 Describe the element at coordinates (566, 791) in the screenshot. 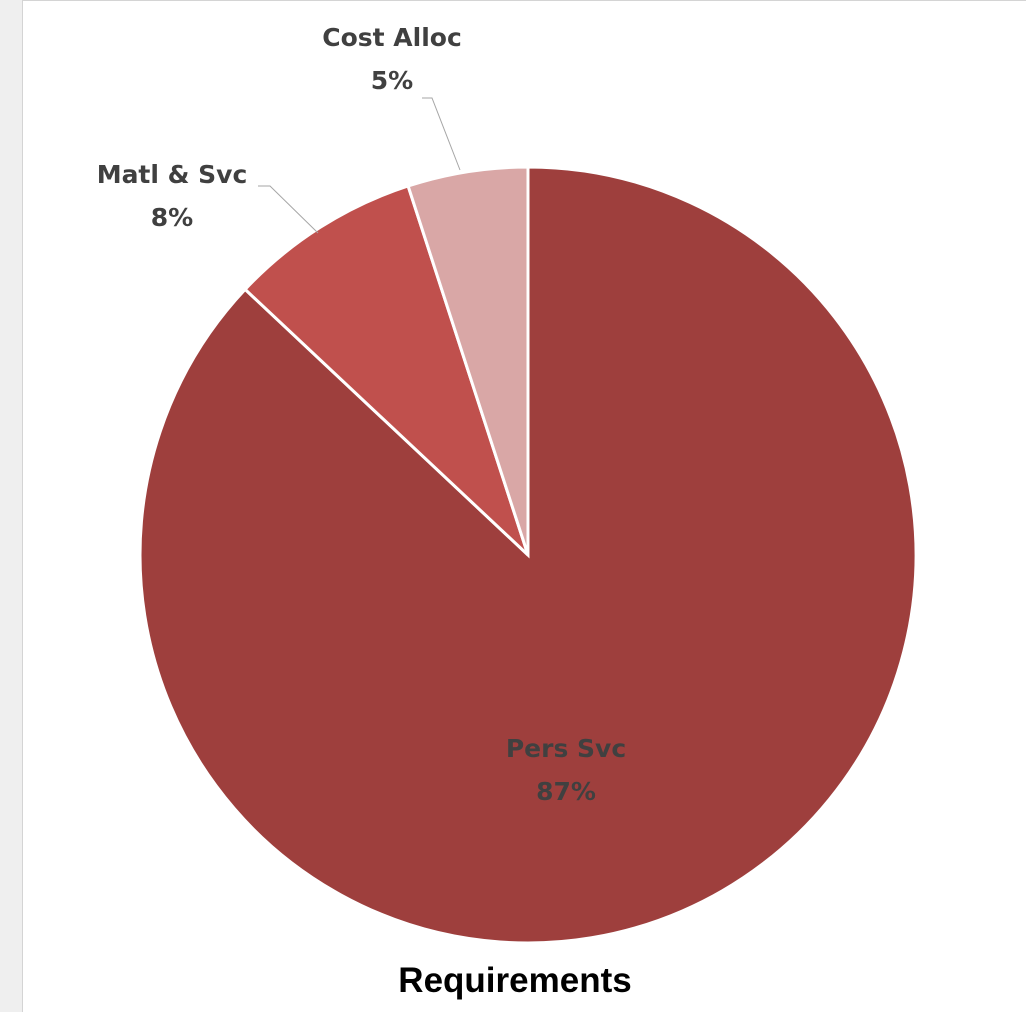

I see `slice-value-label: 87%` at that location.